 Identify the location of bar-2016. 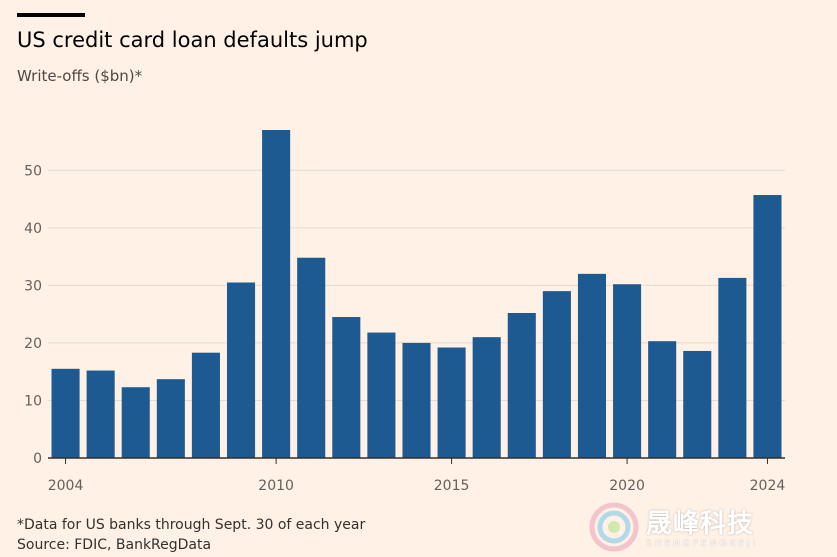
(486, 397).